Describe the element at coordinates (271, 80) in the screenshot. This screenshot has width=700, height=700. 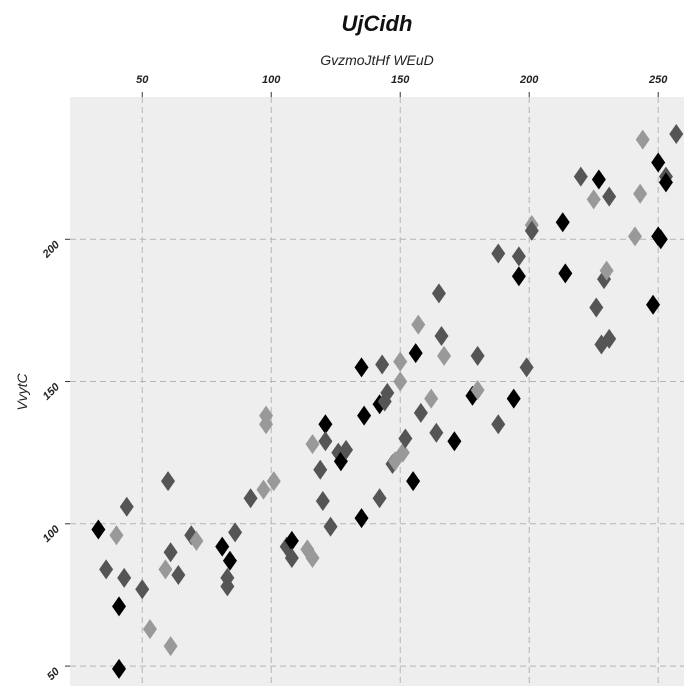
I see `x-tick-label: 100` at that location.